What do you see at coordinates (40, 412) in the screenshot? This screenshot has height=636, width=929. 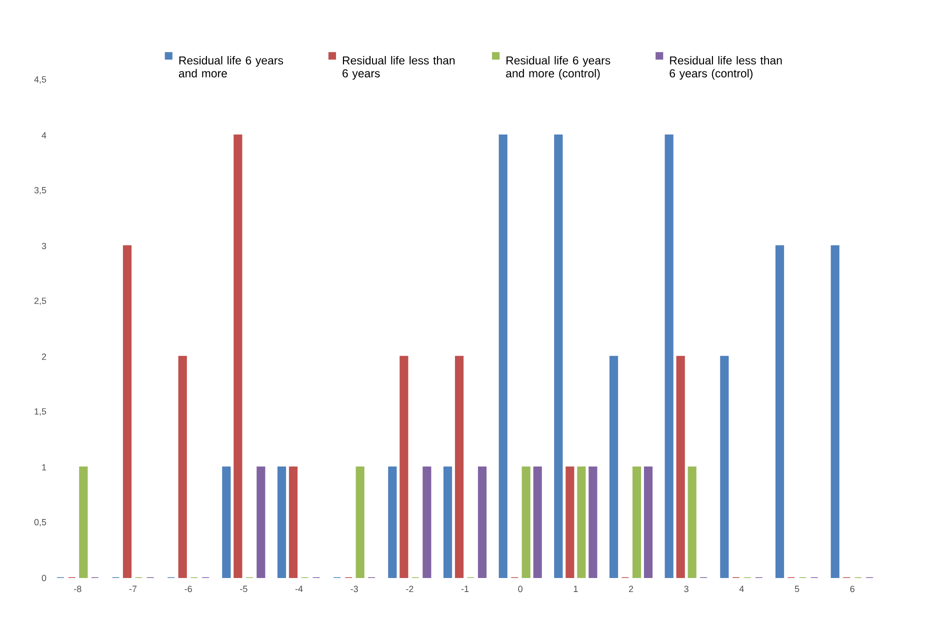 I see `y-tick-label: 1,5` at bounding box center [40, 412].